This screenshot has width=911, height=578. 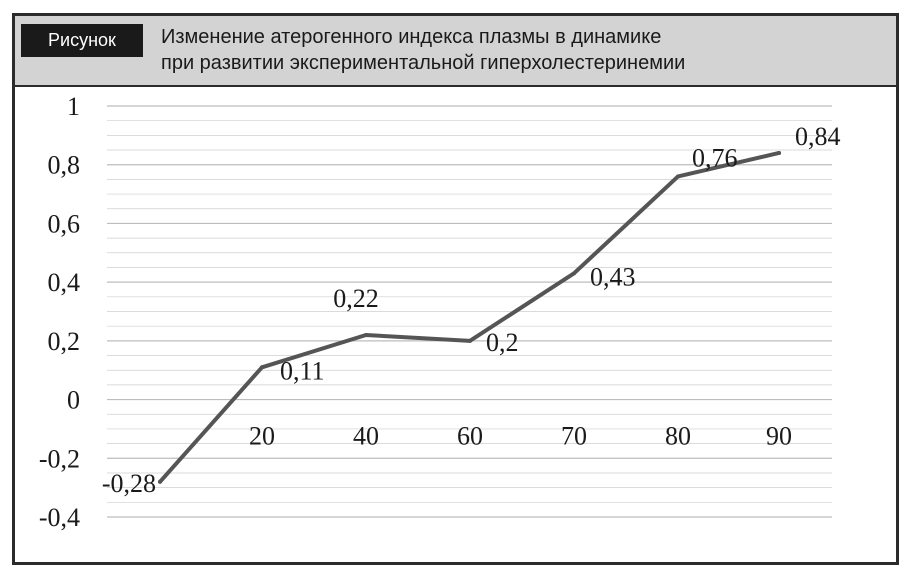 What do you see at coordinates (613, 276) in the screenshot?
I see `data-label: 0,43` at bounding box center [613, 276].